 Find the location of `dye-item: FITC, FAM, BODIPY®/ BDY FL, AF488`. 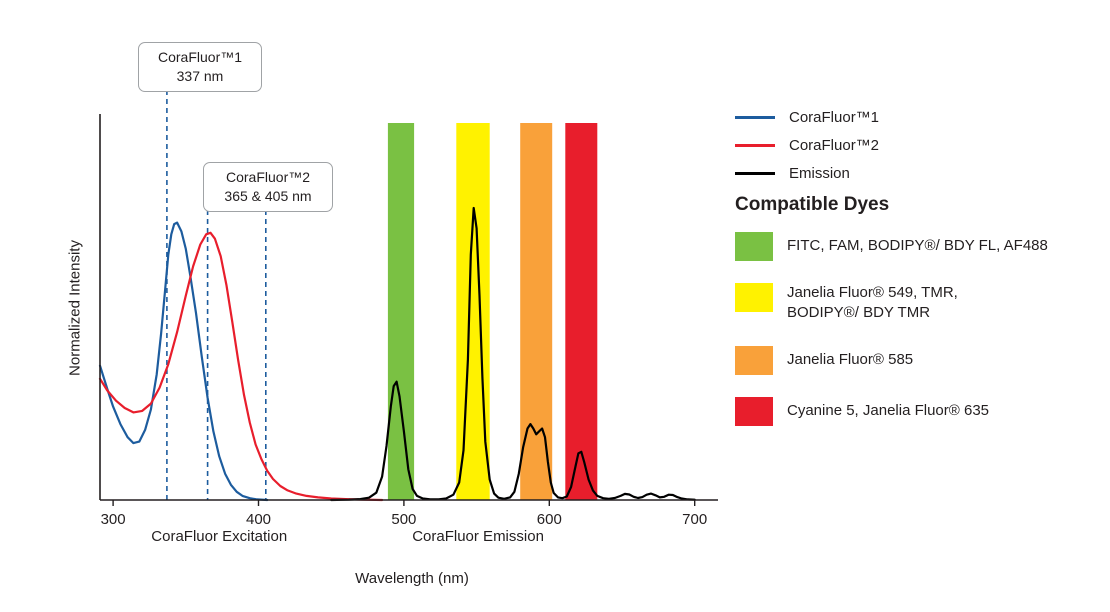

dye-item: FITC, FAM, BODIPY®/ BDY FL, AF488 is located at coordinates (917, 246).